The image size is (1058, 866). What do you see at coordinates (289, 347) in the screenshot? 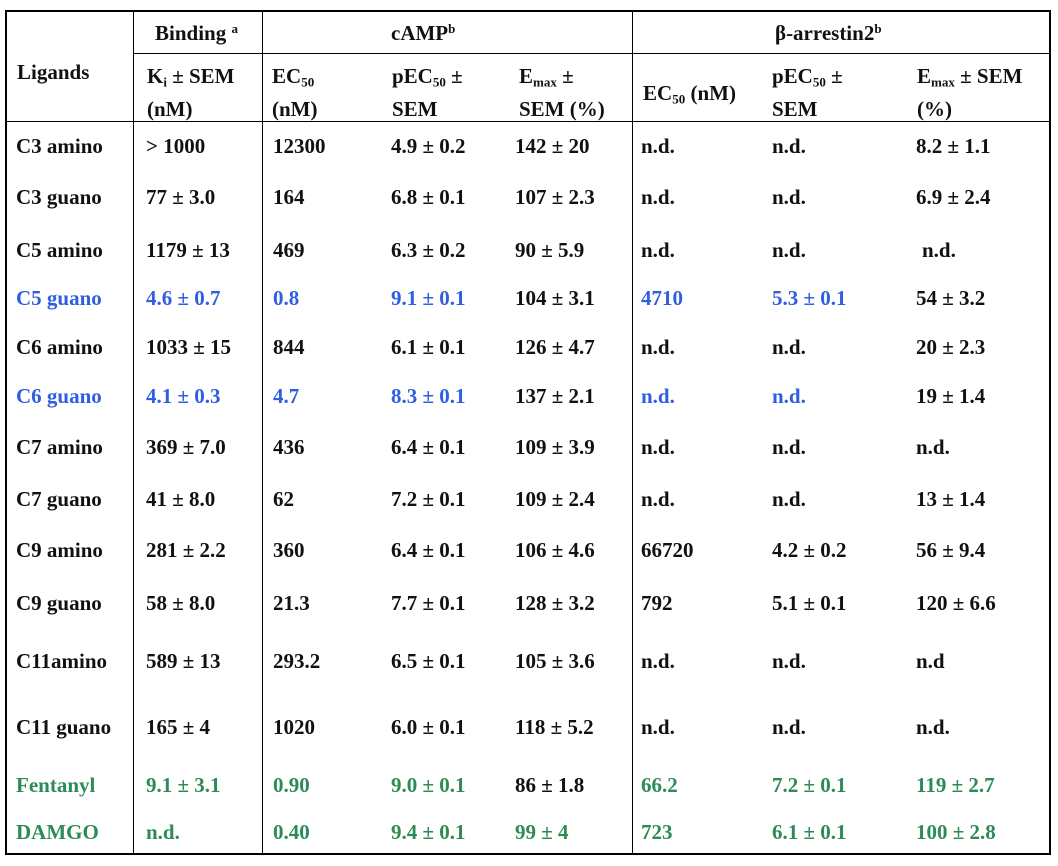
I see `cell-camp-ec50: 844` at bounding box center [289, 347].